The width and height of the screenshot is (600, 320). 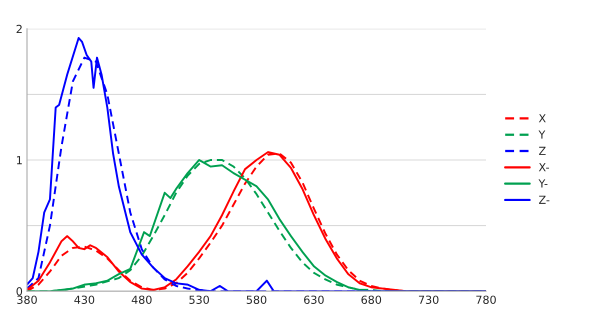 I want to click on x-tick-label: 780, so click(x=486, y=300).